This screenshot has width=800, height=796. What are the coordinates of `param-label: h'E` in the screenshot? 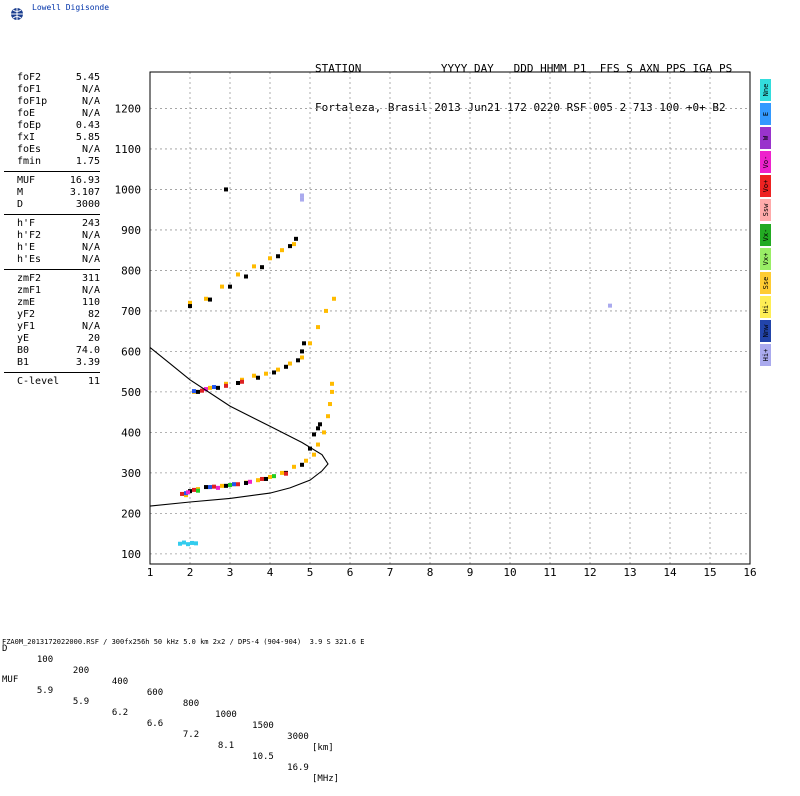 It's located at (26, 247).